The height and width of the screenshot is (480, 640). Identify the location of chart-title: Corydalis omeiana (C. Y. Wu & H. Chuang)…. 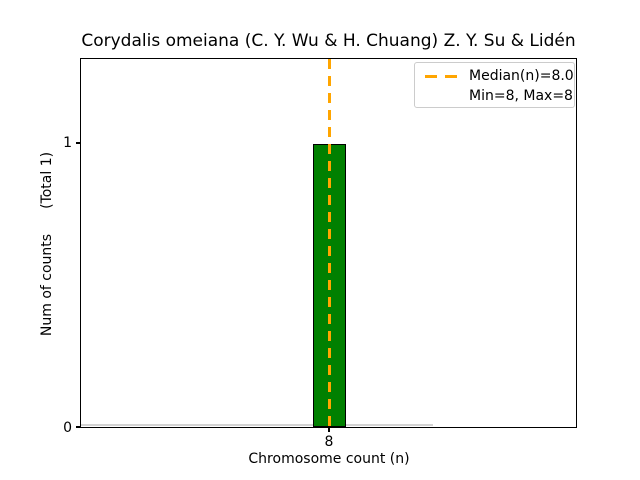
(328, 41).